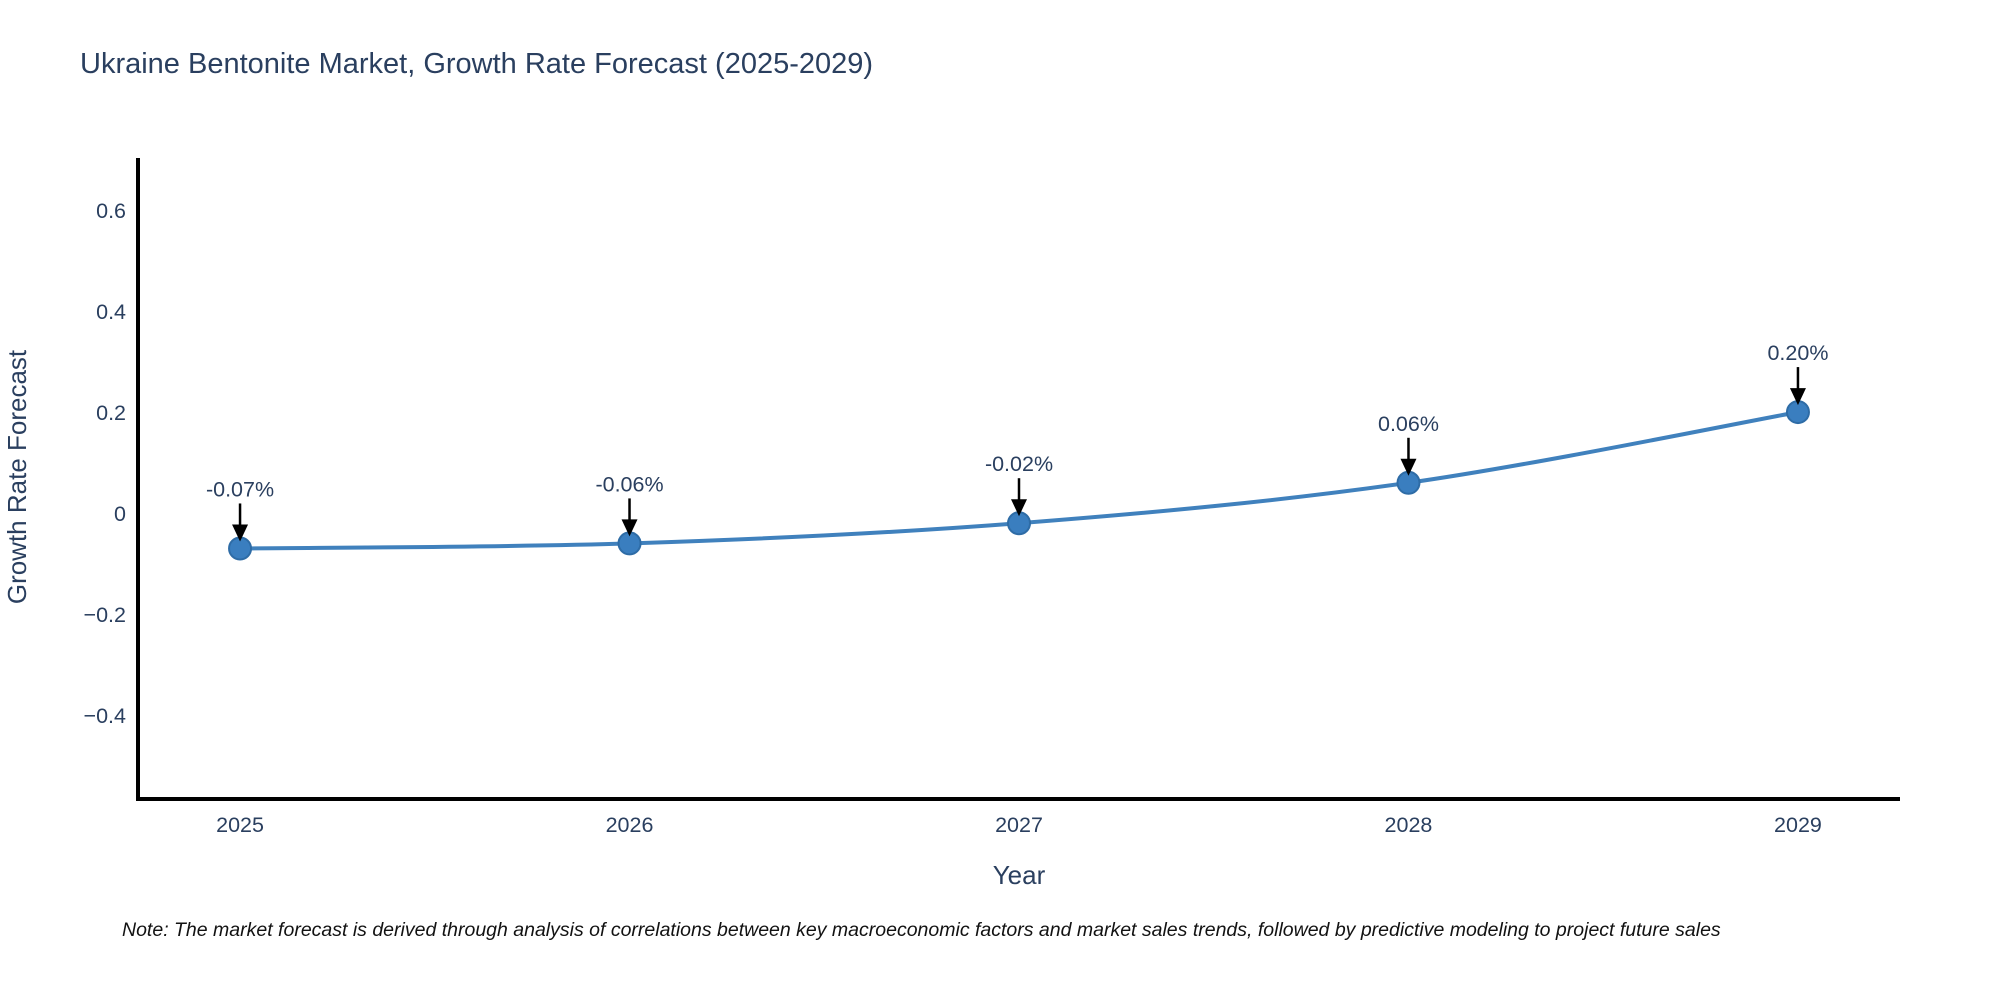  Describe the element at coordinates (1409, 825) in the screenshot. I see `x-tick-label: 2028` at that location.